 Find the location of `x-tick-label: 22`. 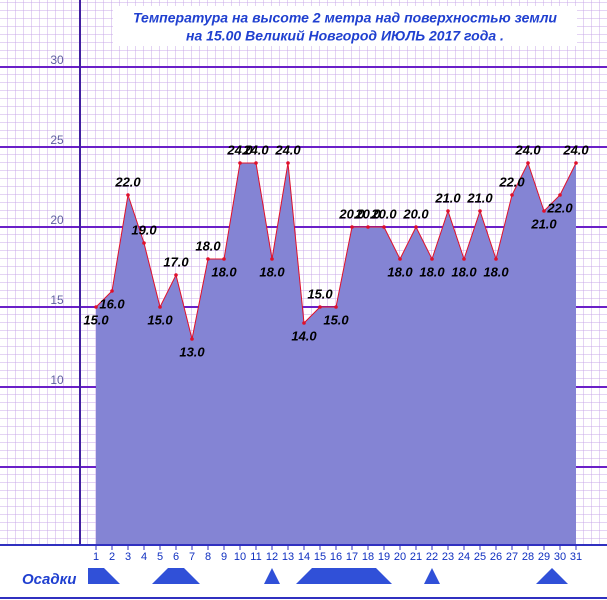

x-tick-label: 22 is located at coordinates (432, 557).